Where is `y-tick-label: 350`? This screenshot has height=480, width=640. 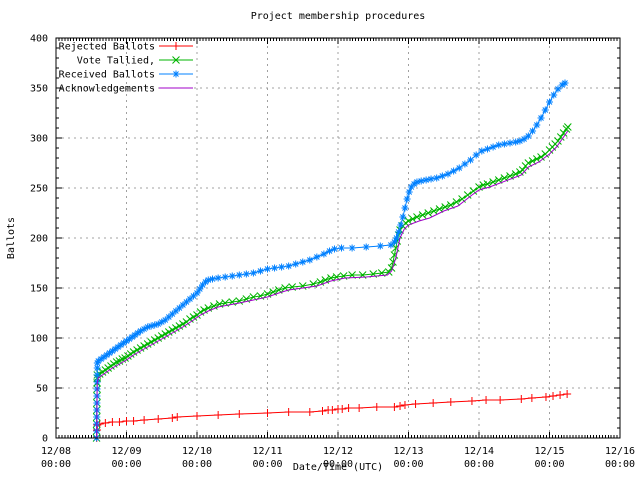
y-tick-label: 350 is located at coordinates (39, 89).